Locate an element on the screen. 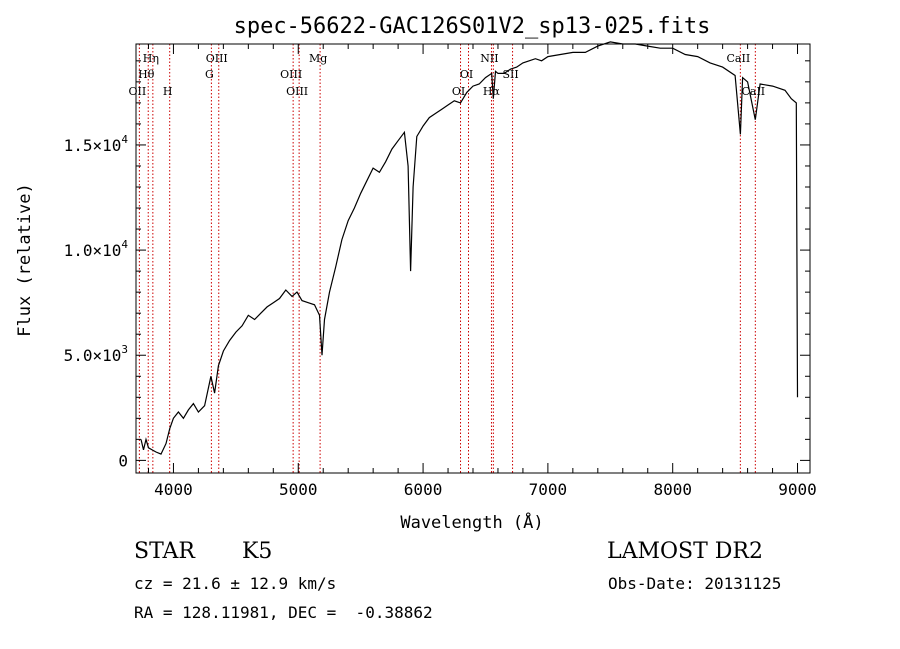 This screenshot has width=900, height=649. x-tick-label-0: 4000 is located at coordinates (173, 489).